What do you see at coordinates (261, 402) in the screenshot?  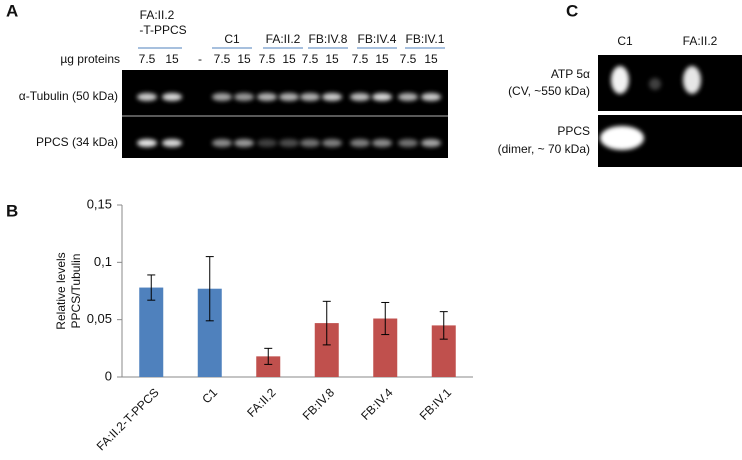 I see `x-tick-label: FA:II.2` at bounding box center [261, 402].